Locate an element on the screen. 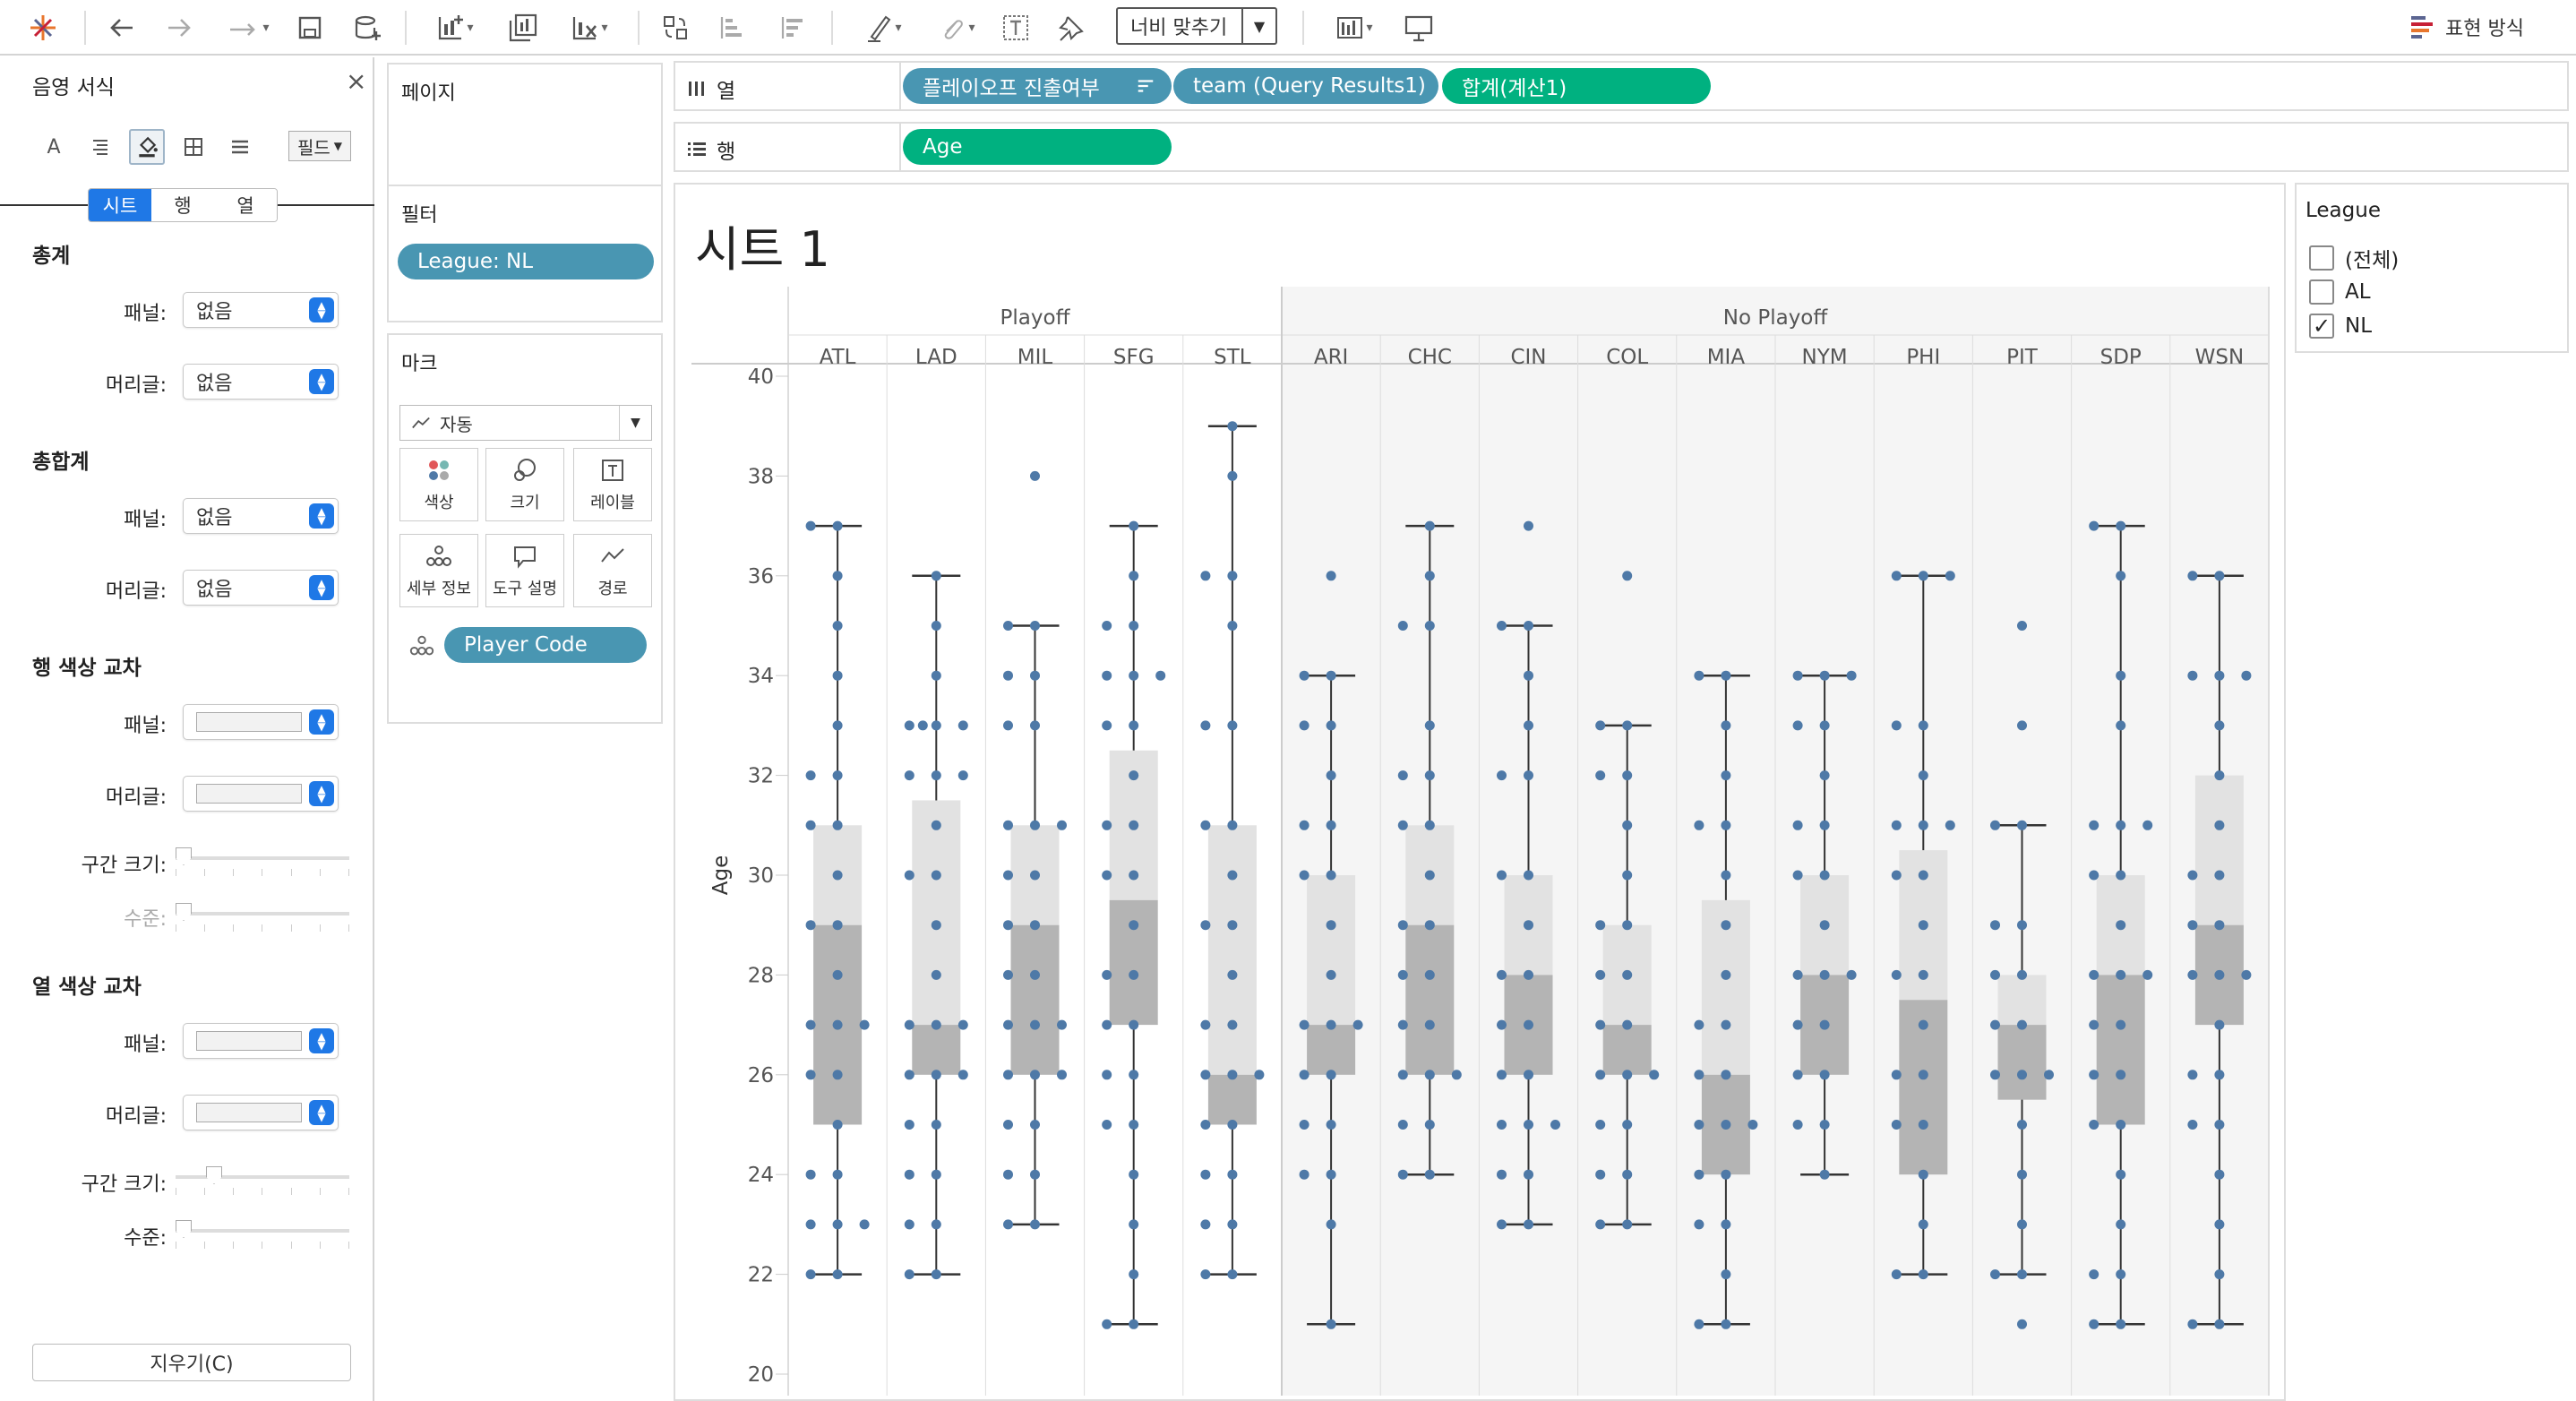 This screenshot has height=1401, width=2576. clear-button: 지우기(C) is located at coordinates (191, 1362).